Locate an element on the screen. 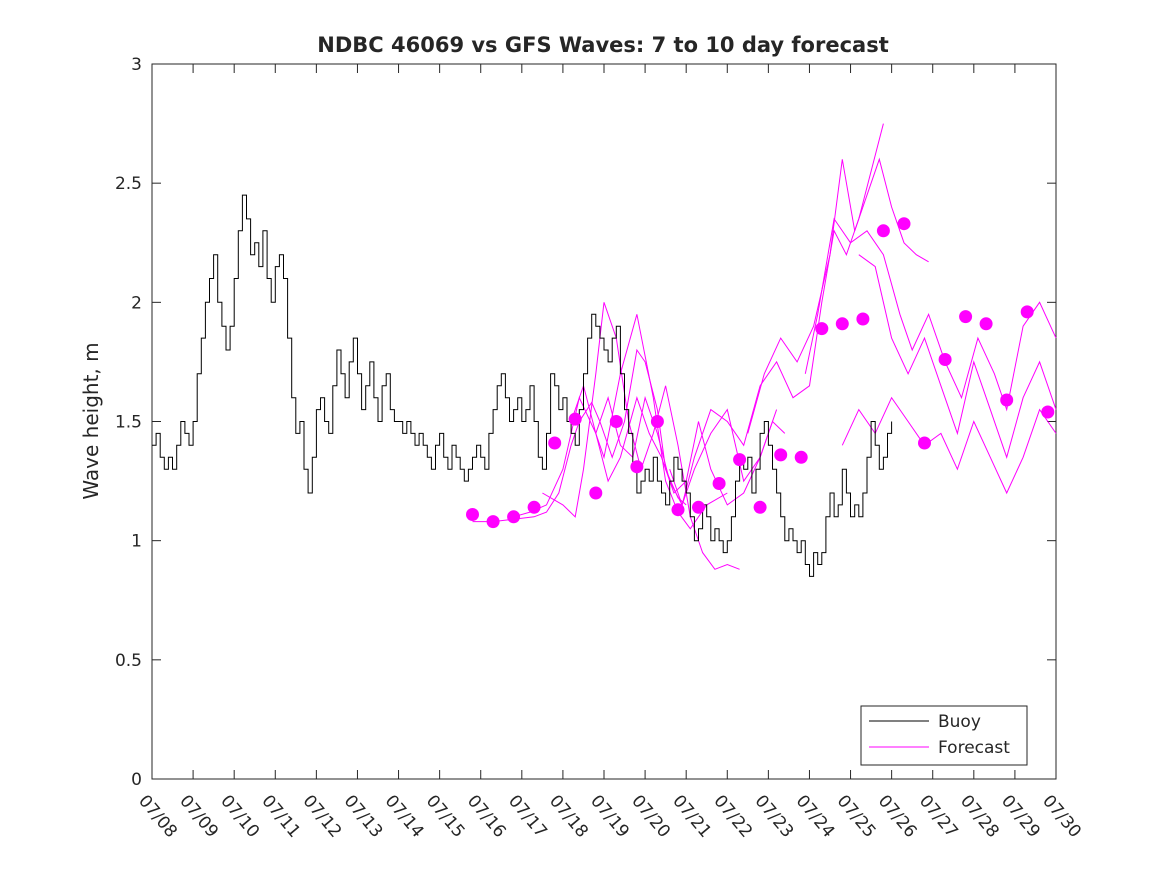 This screenshot has width=1167, height=875. x-tick-label: 07/13 is located at coordinates (363, 816).